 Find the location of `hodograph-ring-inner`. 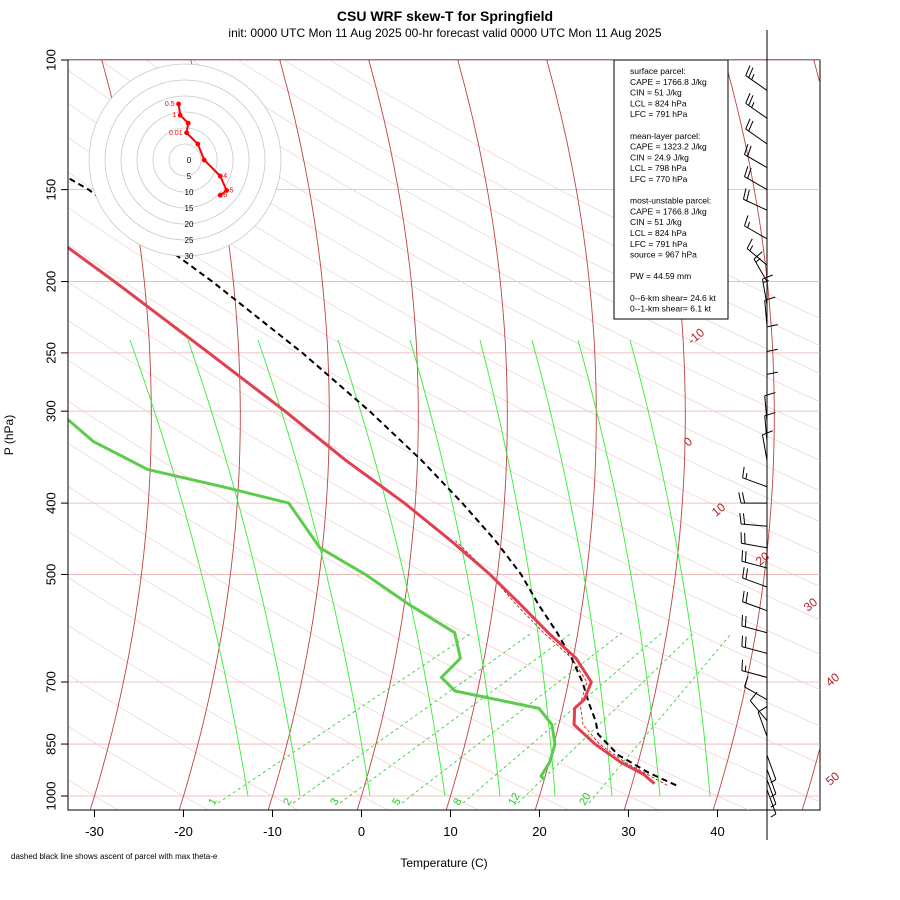

hodograph-ring-inner is located at coordinates (185, 160).